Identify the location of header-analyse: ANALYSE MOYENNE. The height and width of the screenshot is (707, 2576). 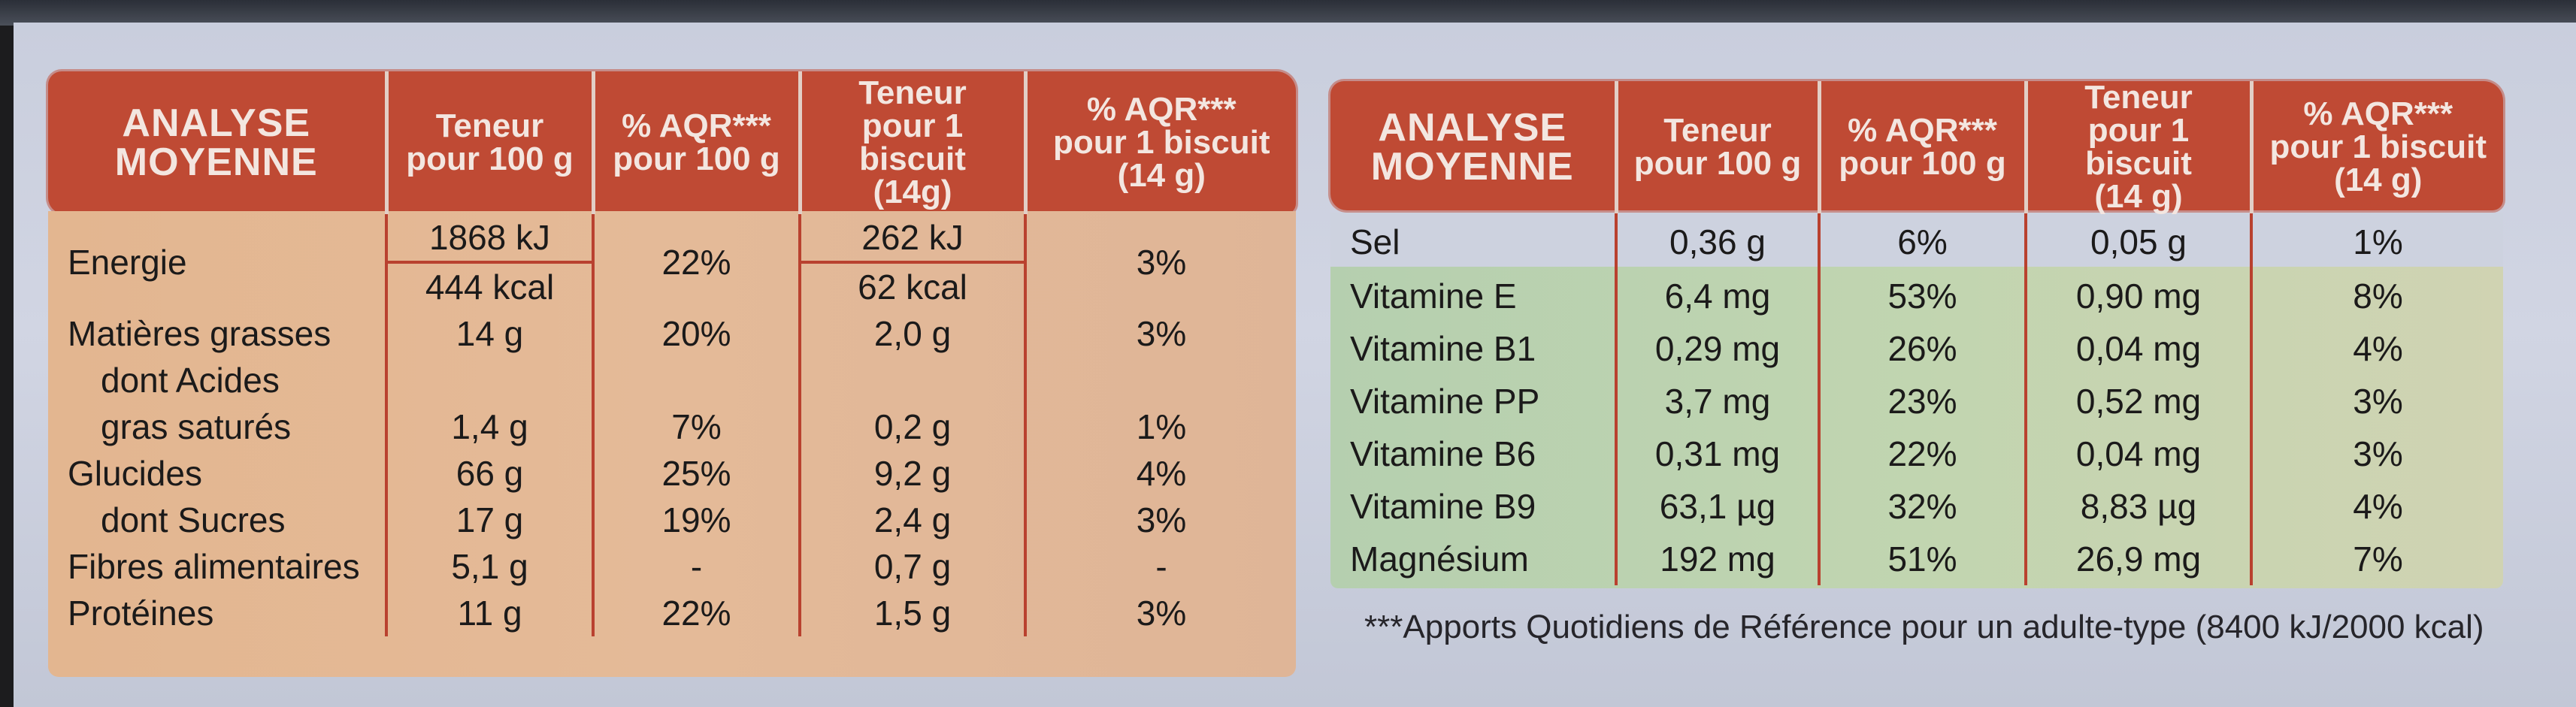
(217, 143).